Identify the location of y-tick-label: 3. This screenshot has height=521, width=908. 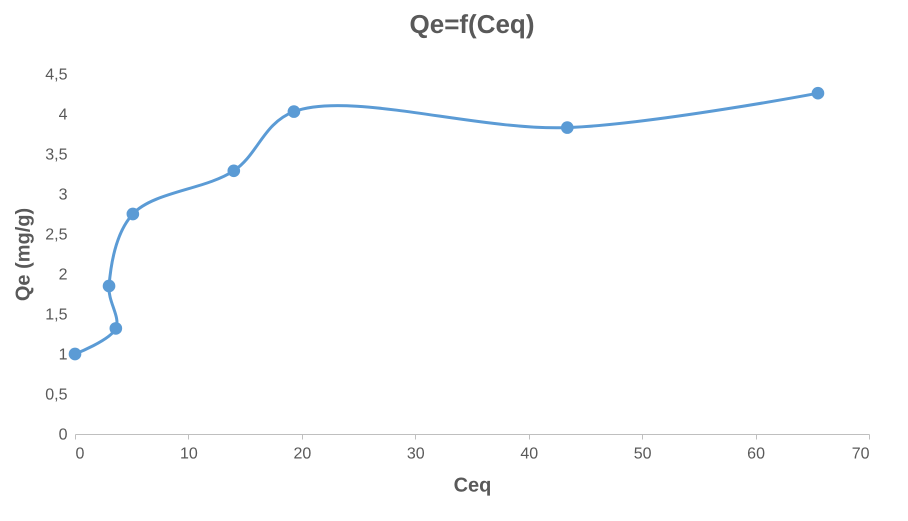
(63, 195).